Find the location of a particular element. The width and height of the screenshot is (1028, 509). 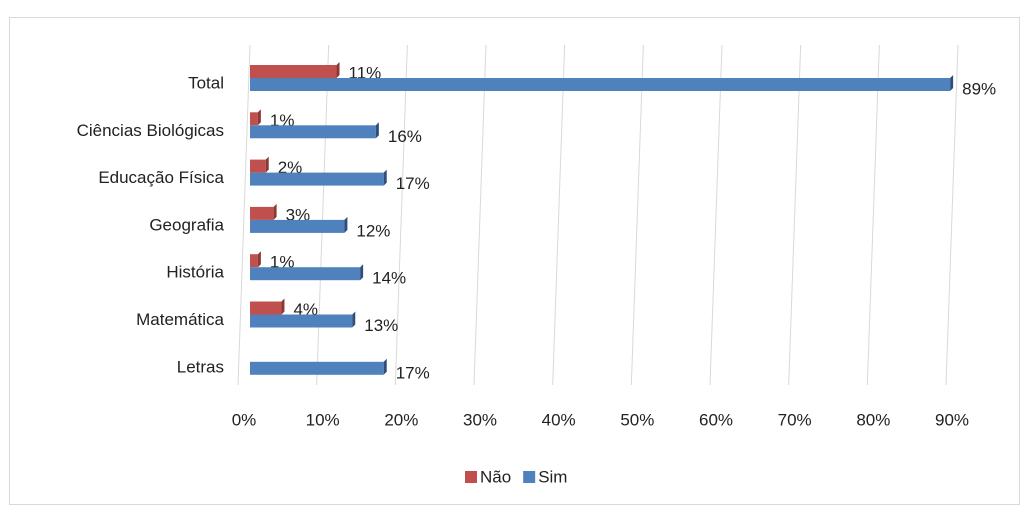

data-label: 11% is located at coordinates (365, 72).